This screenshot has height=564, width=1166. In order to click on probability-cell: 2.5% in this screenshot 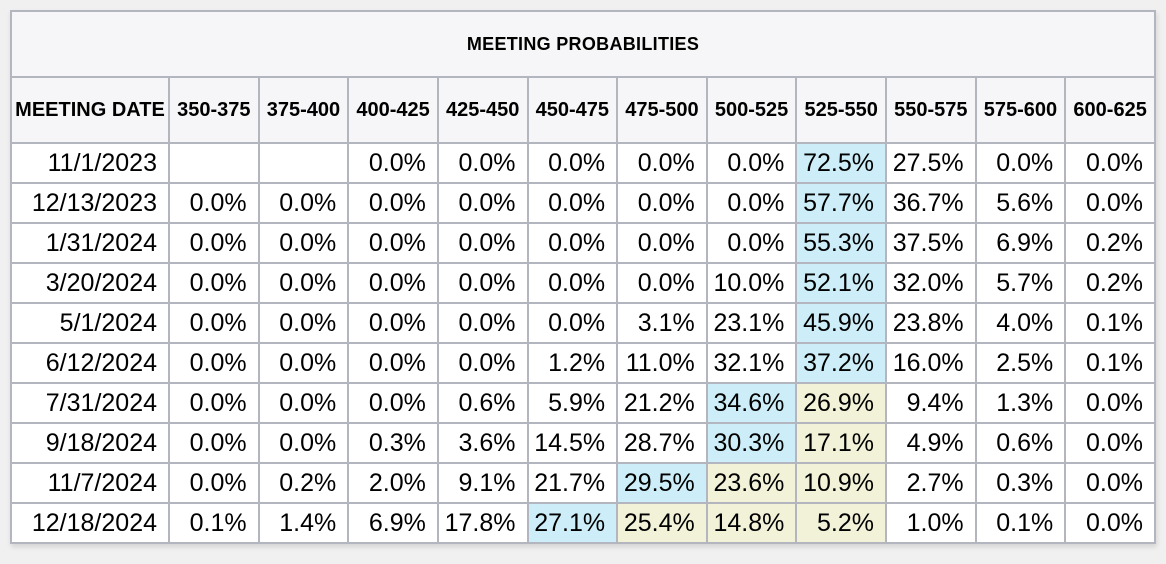, I will do `click(1020, 363)`.